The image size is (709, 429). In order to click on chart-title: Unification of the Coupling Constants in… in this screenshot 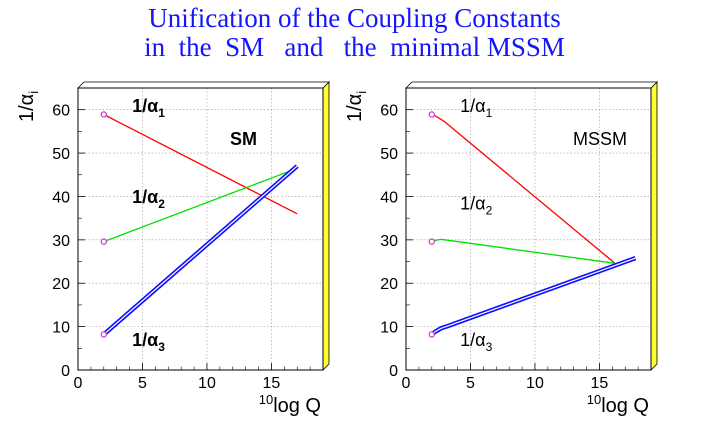, I will do `click(354, 33)`.